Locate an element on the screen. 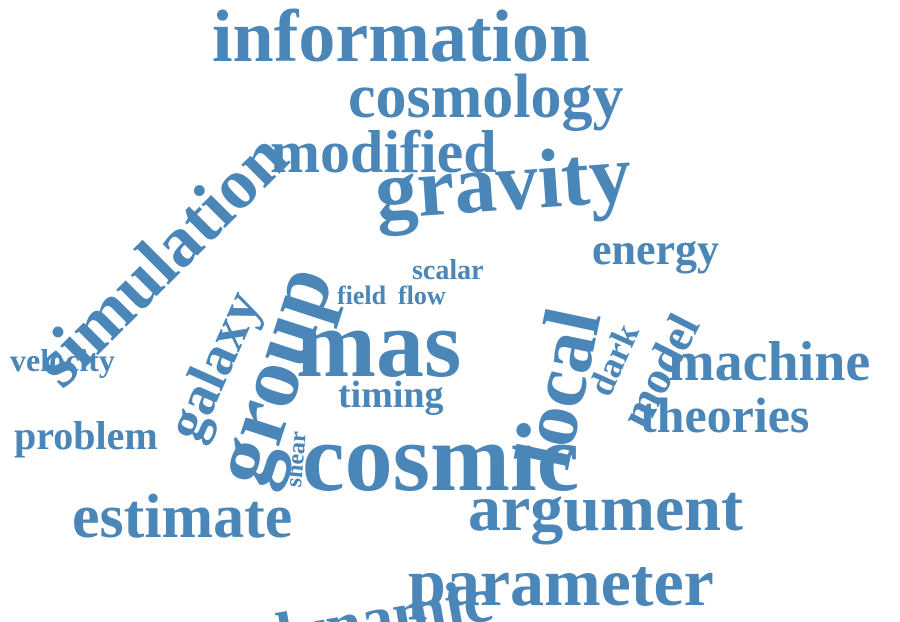 Image resolution: width=900 pixels, height=622 pixels. word-energy: energy is located at coordinates (656, 249).